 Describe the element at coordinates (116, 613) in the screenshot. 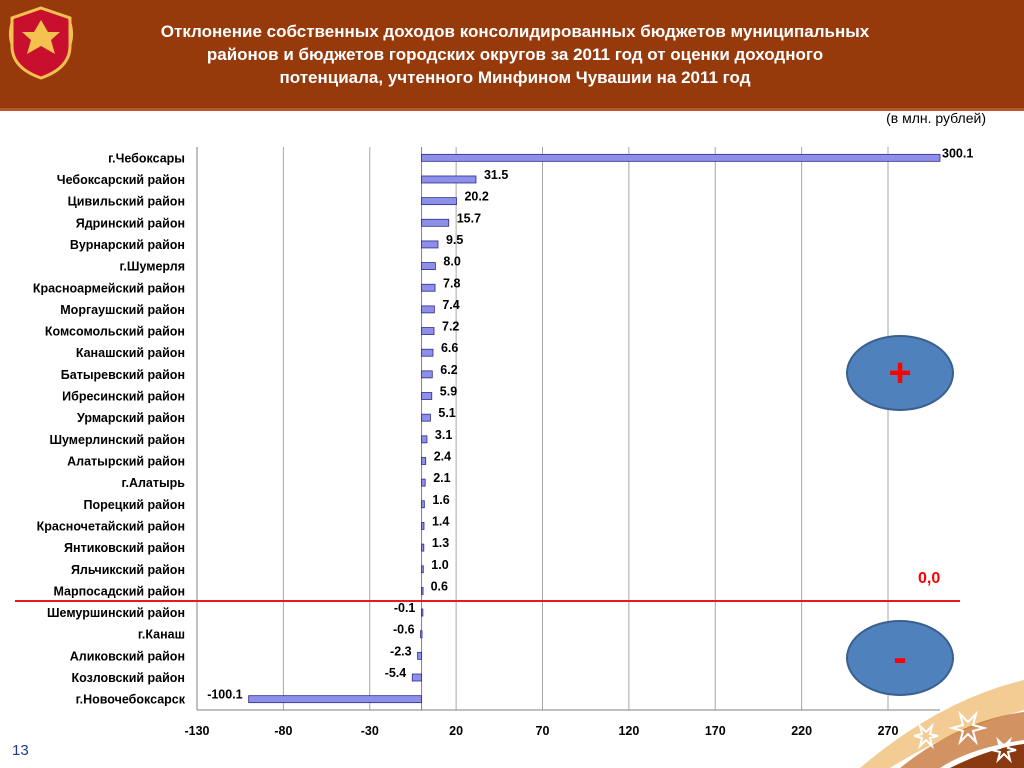

I see `category-label-21: Шемуршинский район` at that location.